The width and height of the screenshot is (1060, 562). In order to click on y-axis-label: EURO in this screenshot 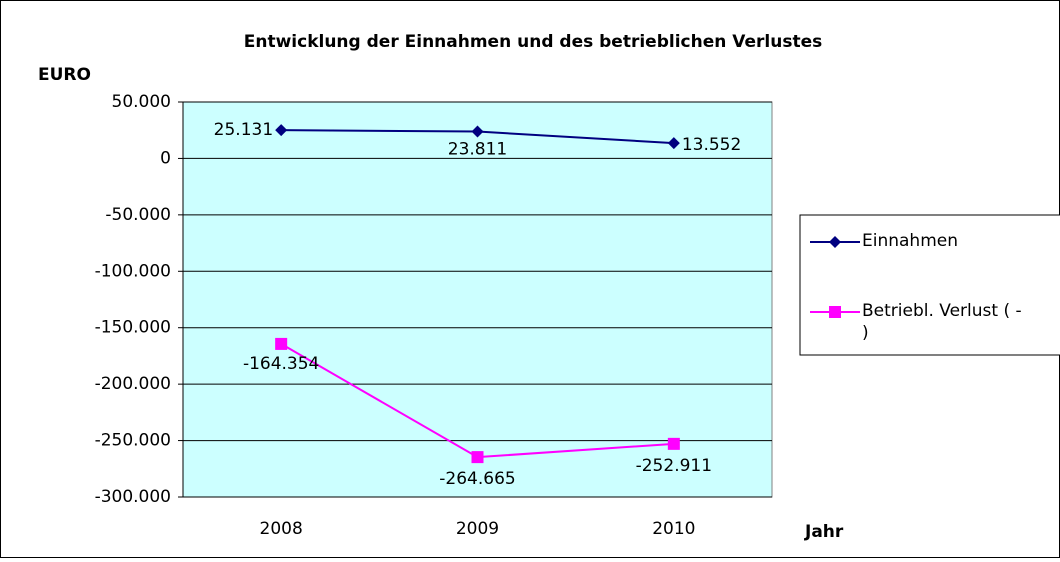, I will do `click(64, 75)`.